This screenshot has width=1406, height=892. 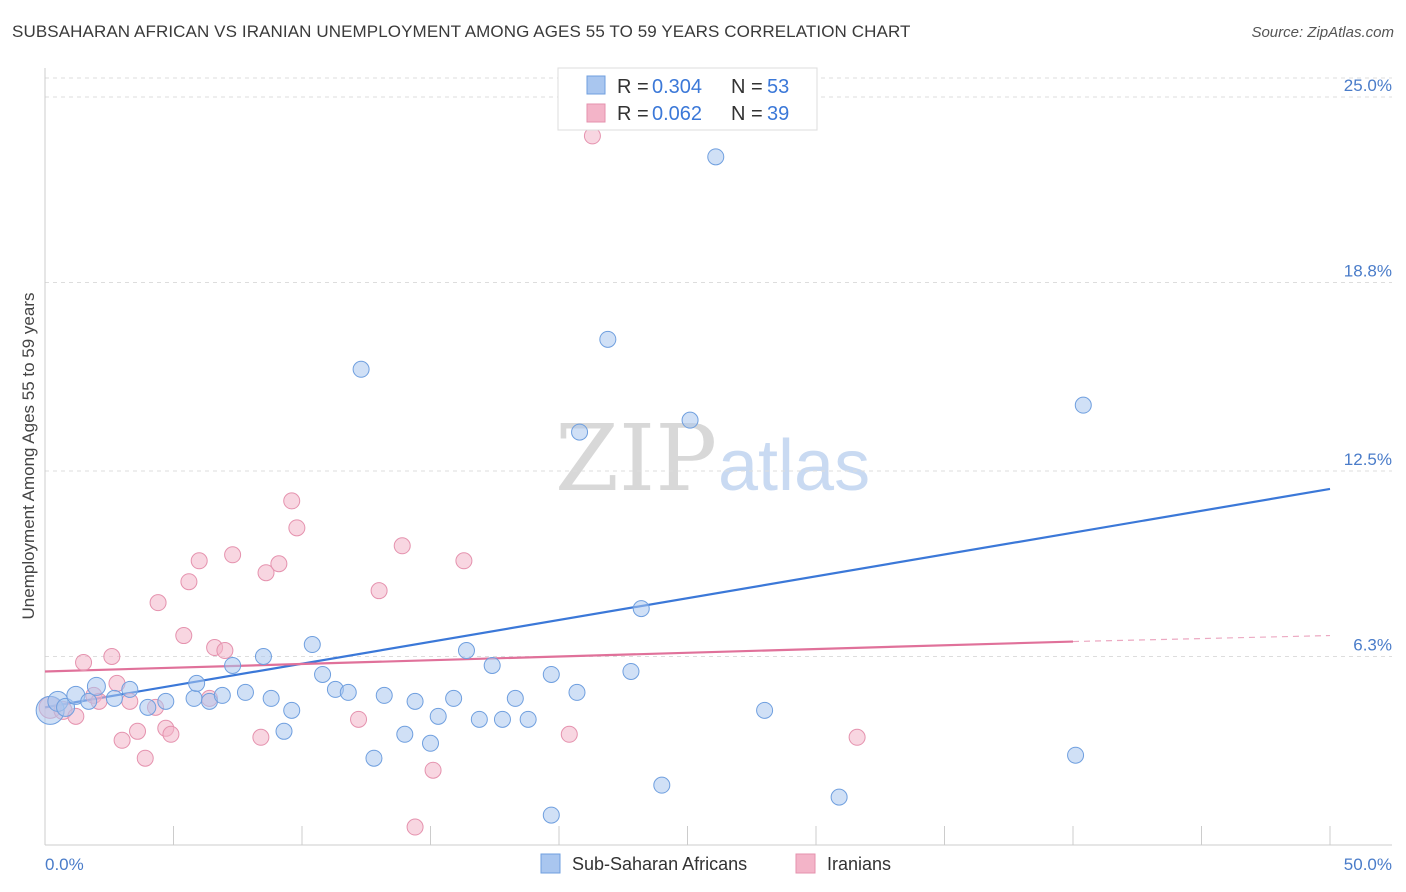 I want to click on bottom-legend-pink-label: Iranians, so click(x=859, y=864).